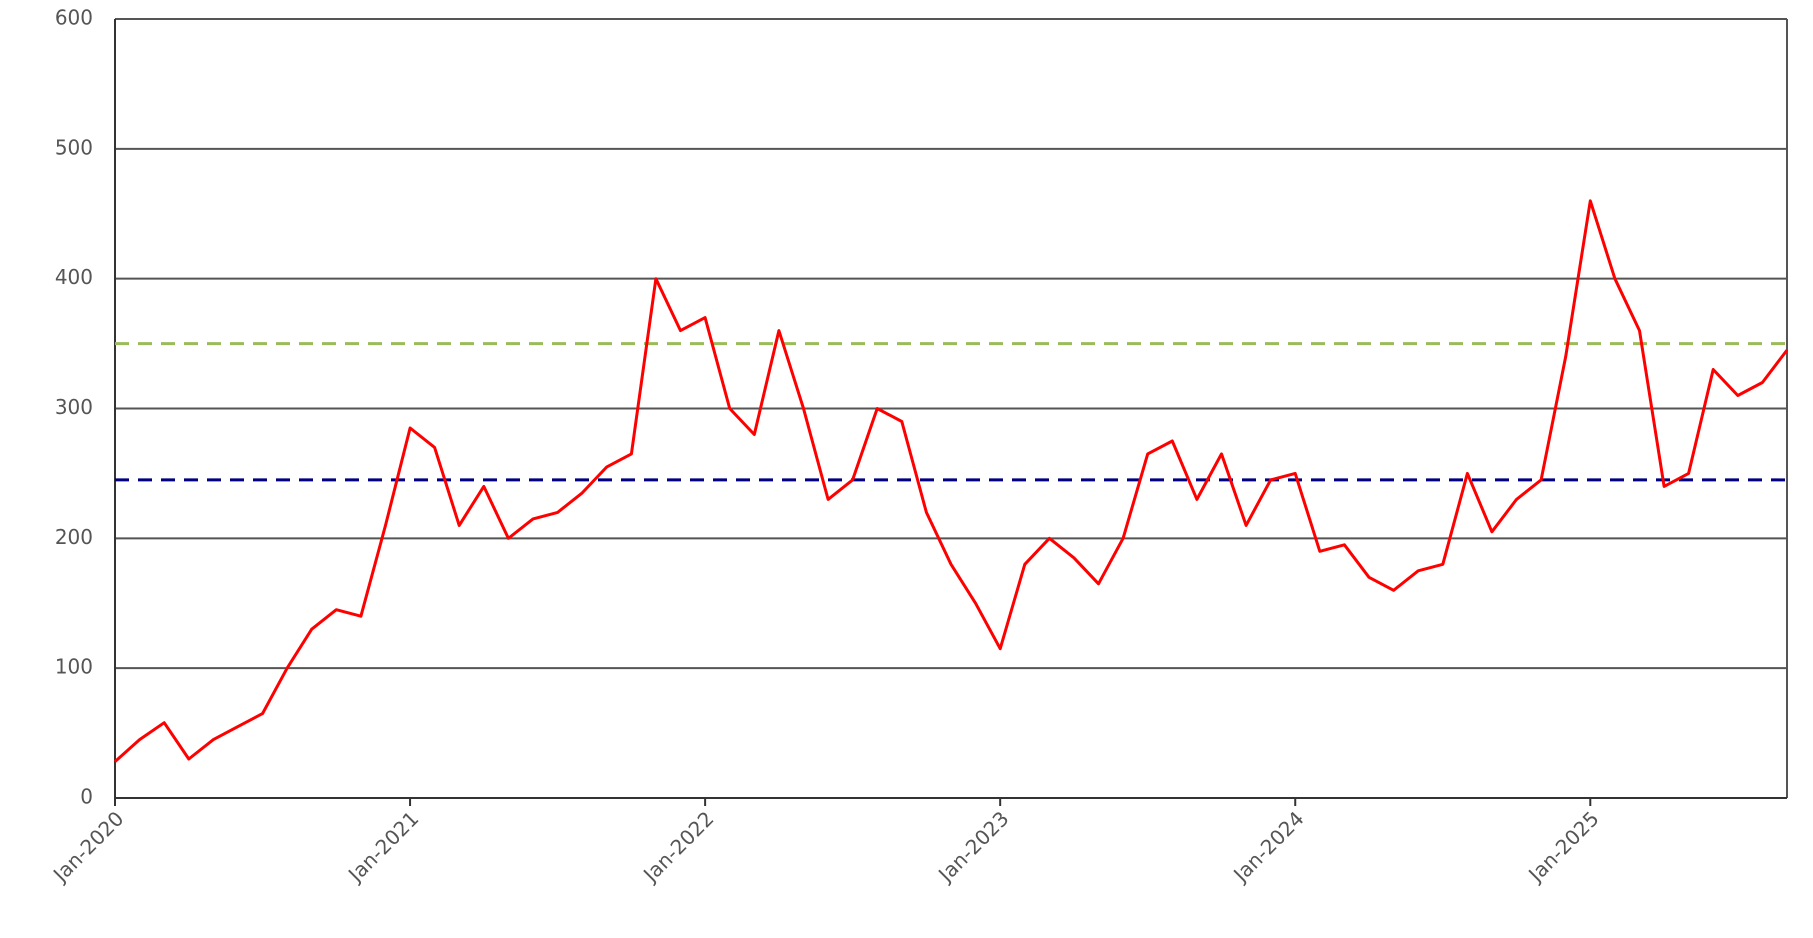 The image size is (1813, 938). What do you see at coordinates (972, 846) in the screenshot?
I see `x-tick-label: Jan-2023` at bounding box center [972, 846].